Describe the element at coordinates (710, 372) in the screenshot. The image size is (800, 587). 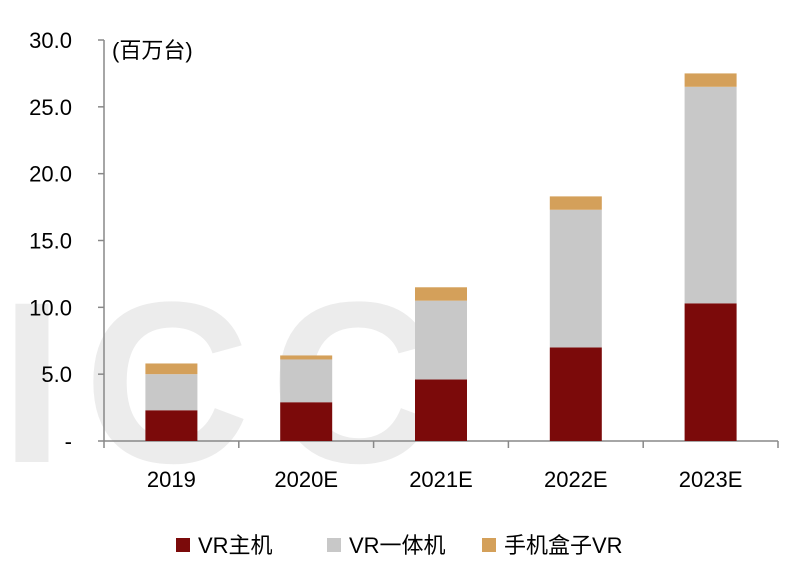
I see `bar-0-2023E` at that location.